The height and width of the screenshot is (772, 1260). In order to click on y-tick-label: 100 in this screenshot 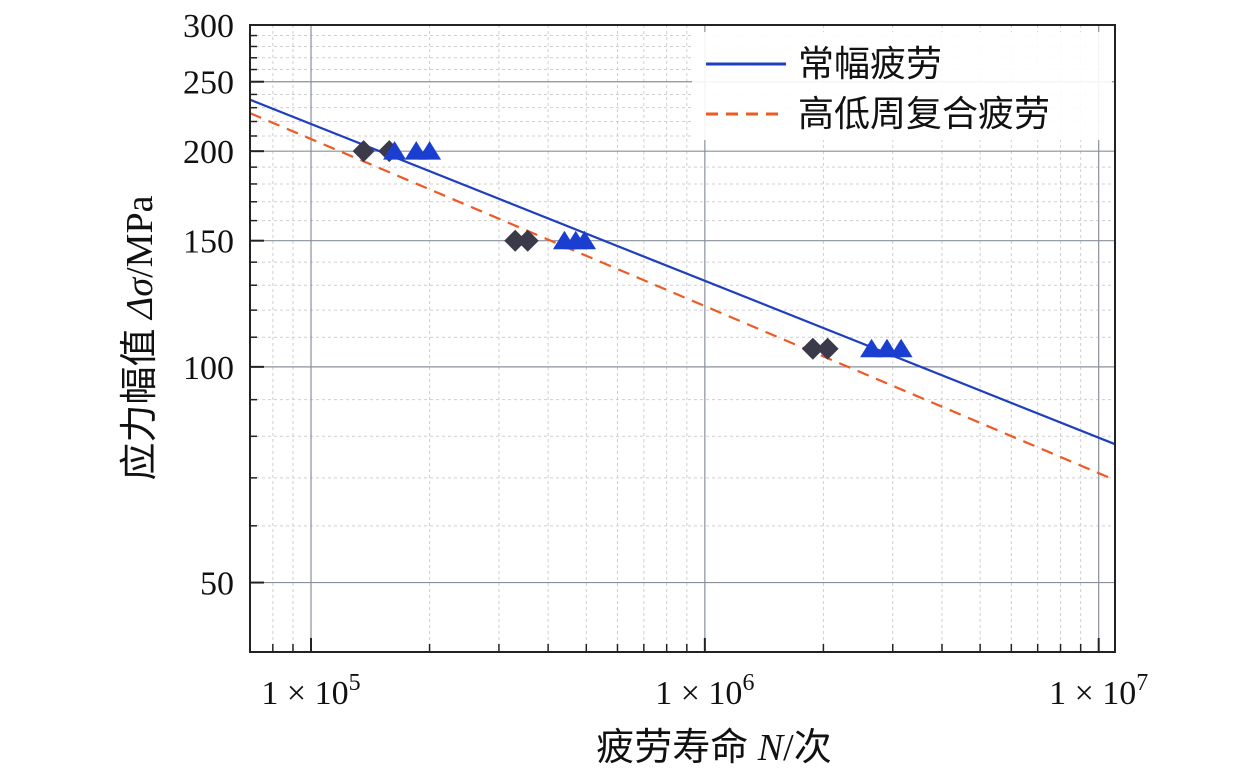, I will do `click(208, 368)`.